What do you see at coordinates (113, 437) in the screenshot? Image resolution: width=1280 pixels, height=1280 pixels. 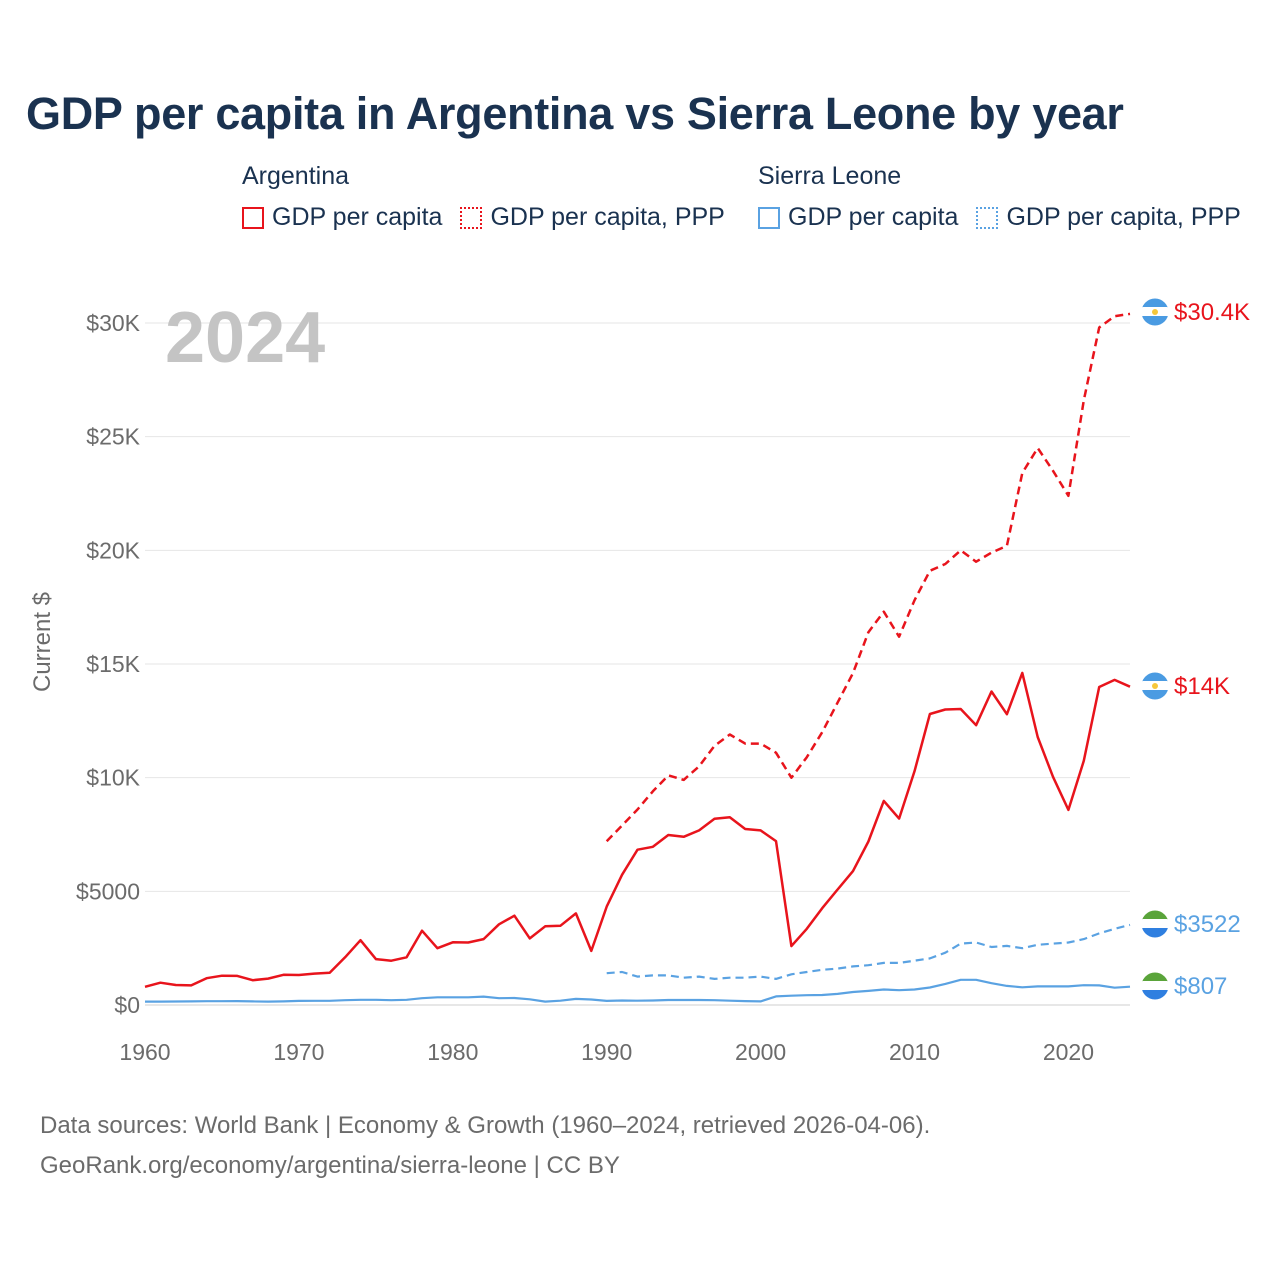 I see `y-tick-label: $25K` at bounding box center [113, 437].